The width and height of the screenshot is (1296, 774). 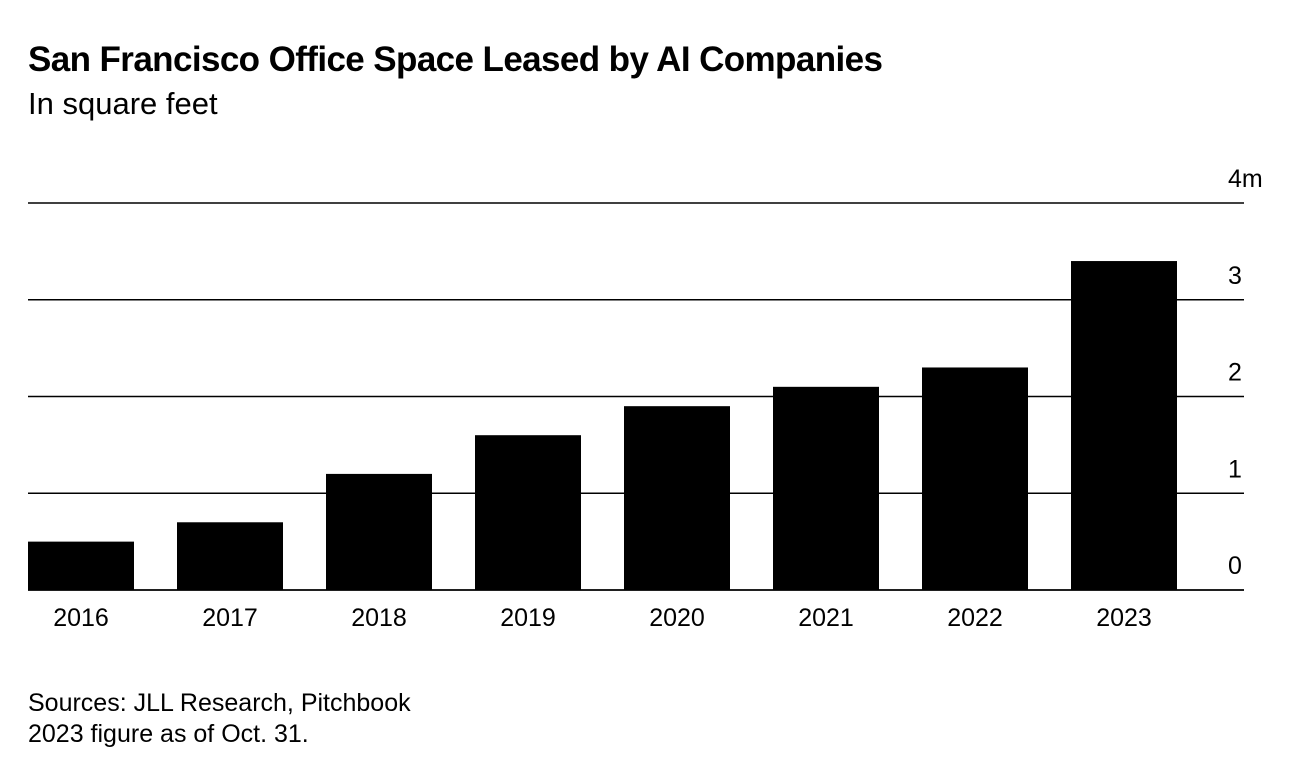 I want to click on footnote: 2023 figure as of Oct. 31., so click(x=168, y=734).